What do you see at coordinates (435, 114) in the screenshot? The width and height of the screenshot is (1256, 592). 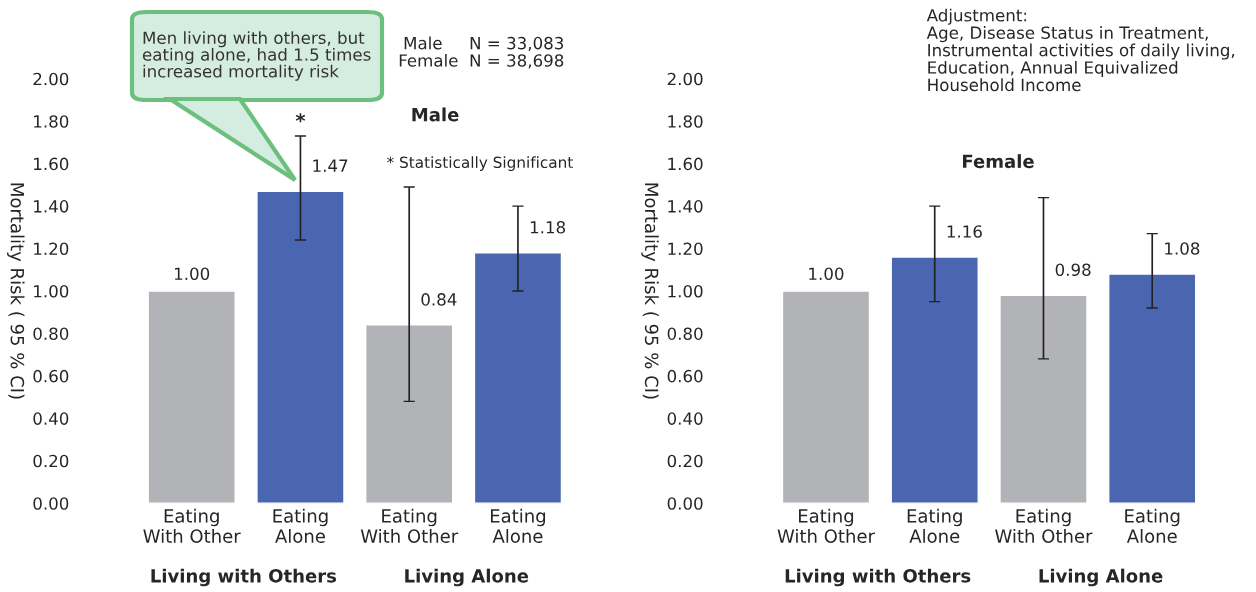 I see `text: Male` at bounding box center [435, 114].